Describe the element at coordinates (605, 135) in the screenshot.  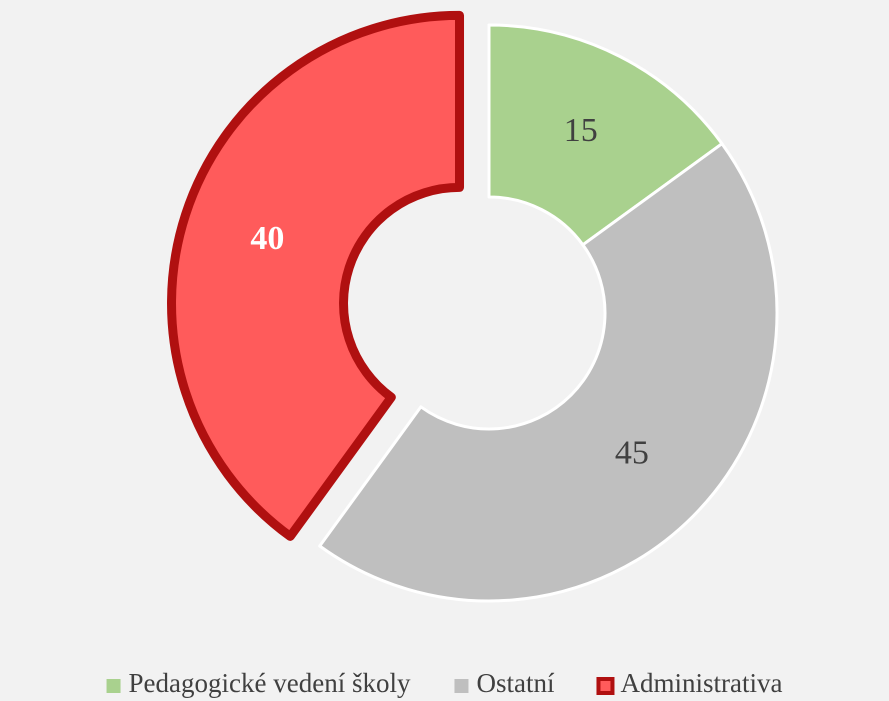
I see `donut-slice` at that location.